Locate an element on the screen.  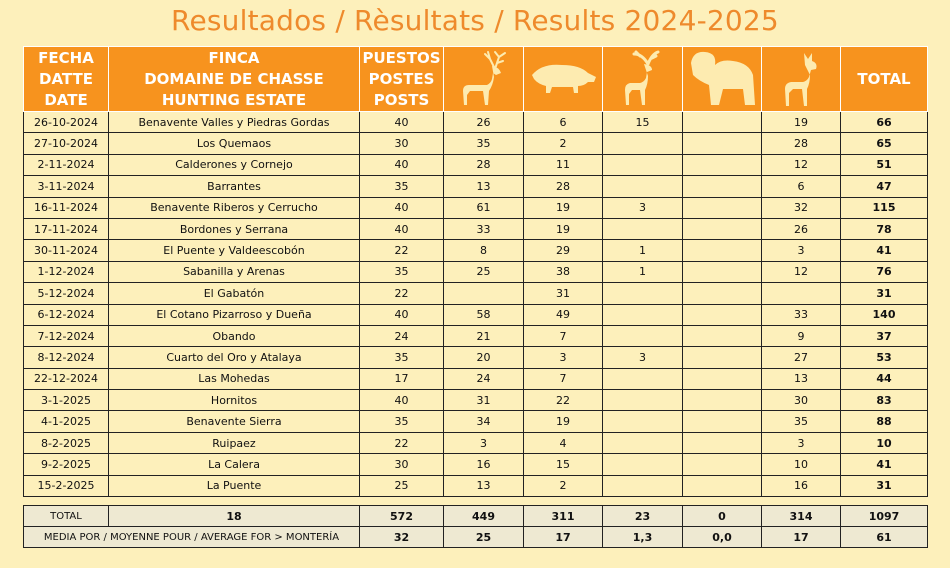
posts-column-header: PUESTOS POSTES POSTS is located at coordinates (401, 79).